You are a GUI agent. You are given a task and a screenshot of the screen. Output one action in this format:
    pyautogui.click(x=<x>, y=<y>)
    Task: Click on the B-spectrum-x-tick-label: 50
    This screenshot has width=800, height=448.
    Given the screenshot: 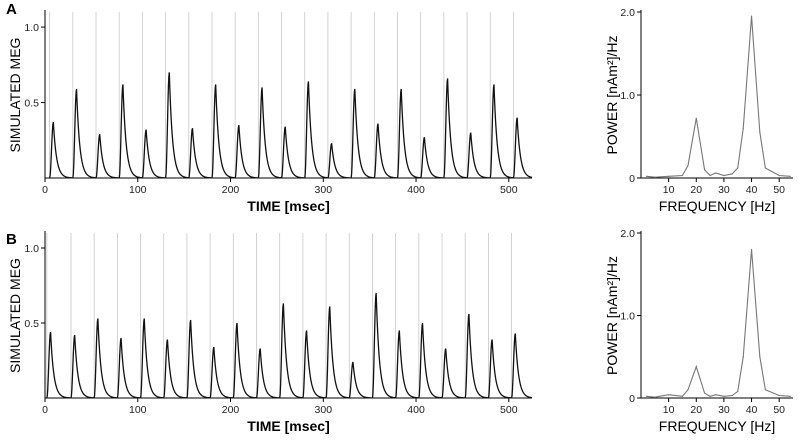 What is the action you would take?
    pyautogui.click(x=779, y=410)
    